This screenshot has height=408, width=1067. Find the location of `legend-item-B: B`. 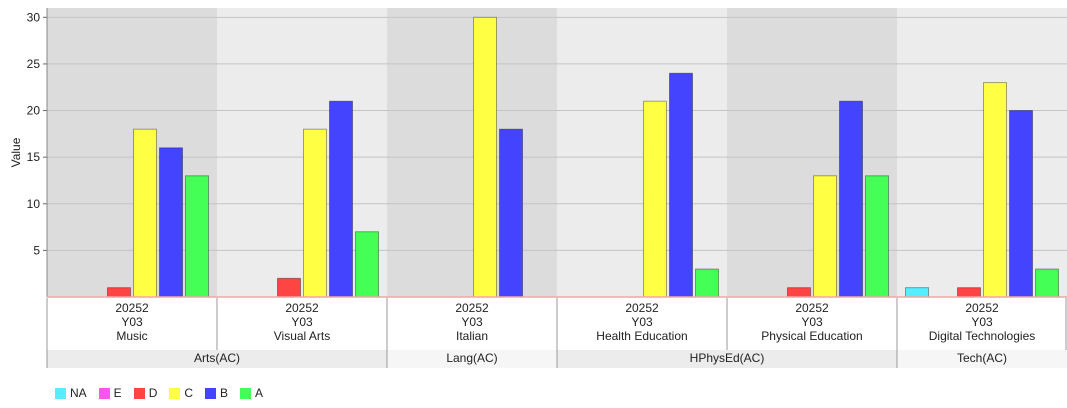

legend-item-B: B is located at coordinates (216, 393).